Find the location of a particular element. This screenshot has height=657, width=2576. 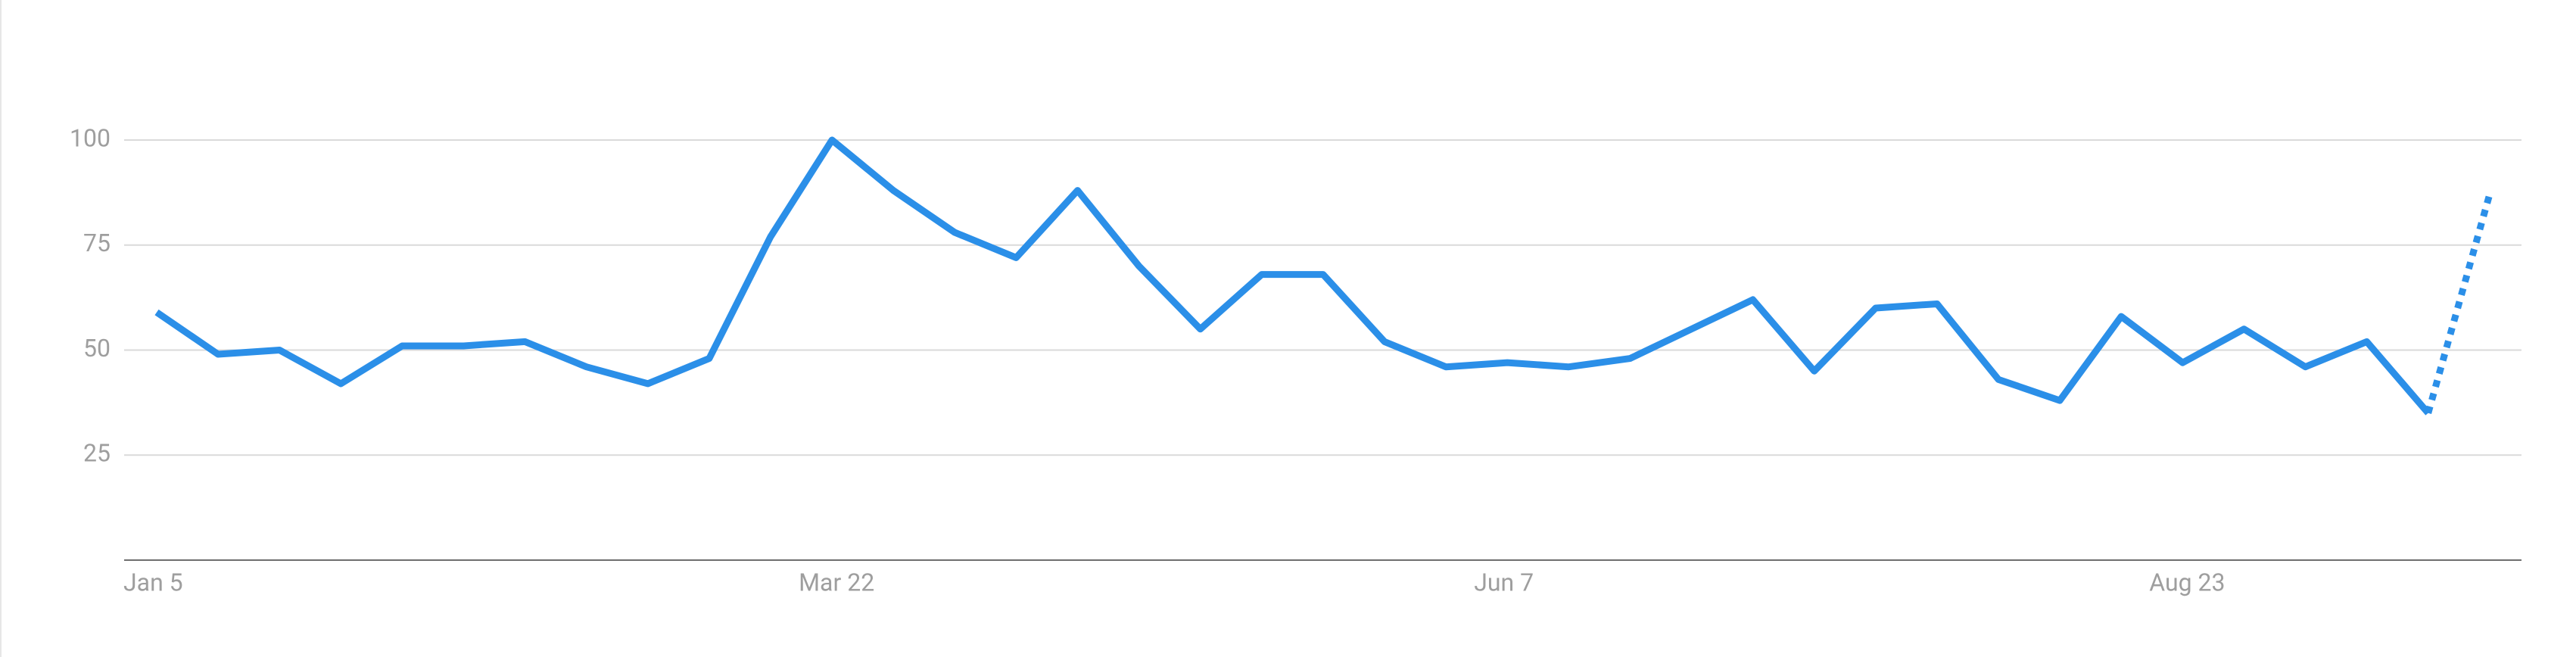

y-tick-label: 75 is located at coordinates (97, 243).